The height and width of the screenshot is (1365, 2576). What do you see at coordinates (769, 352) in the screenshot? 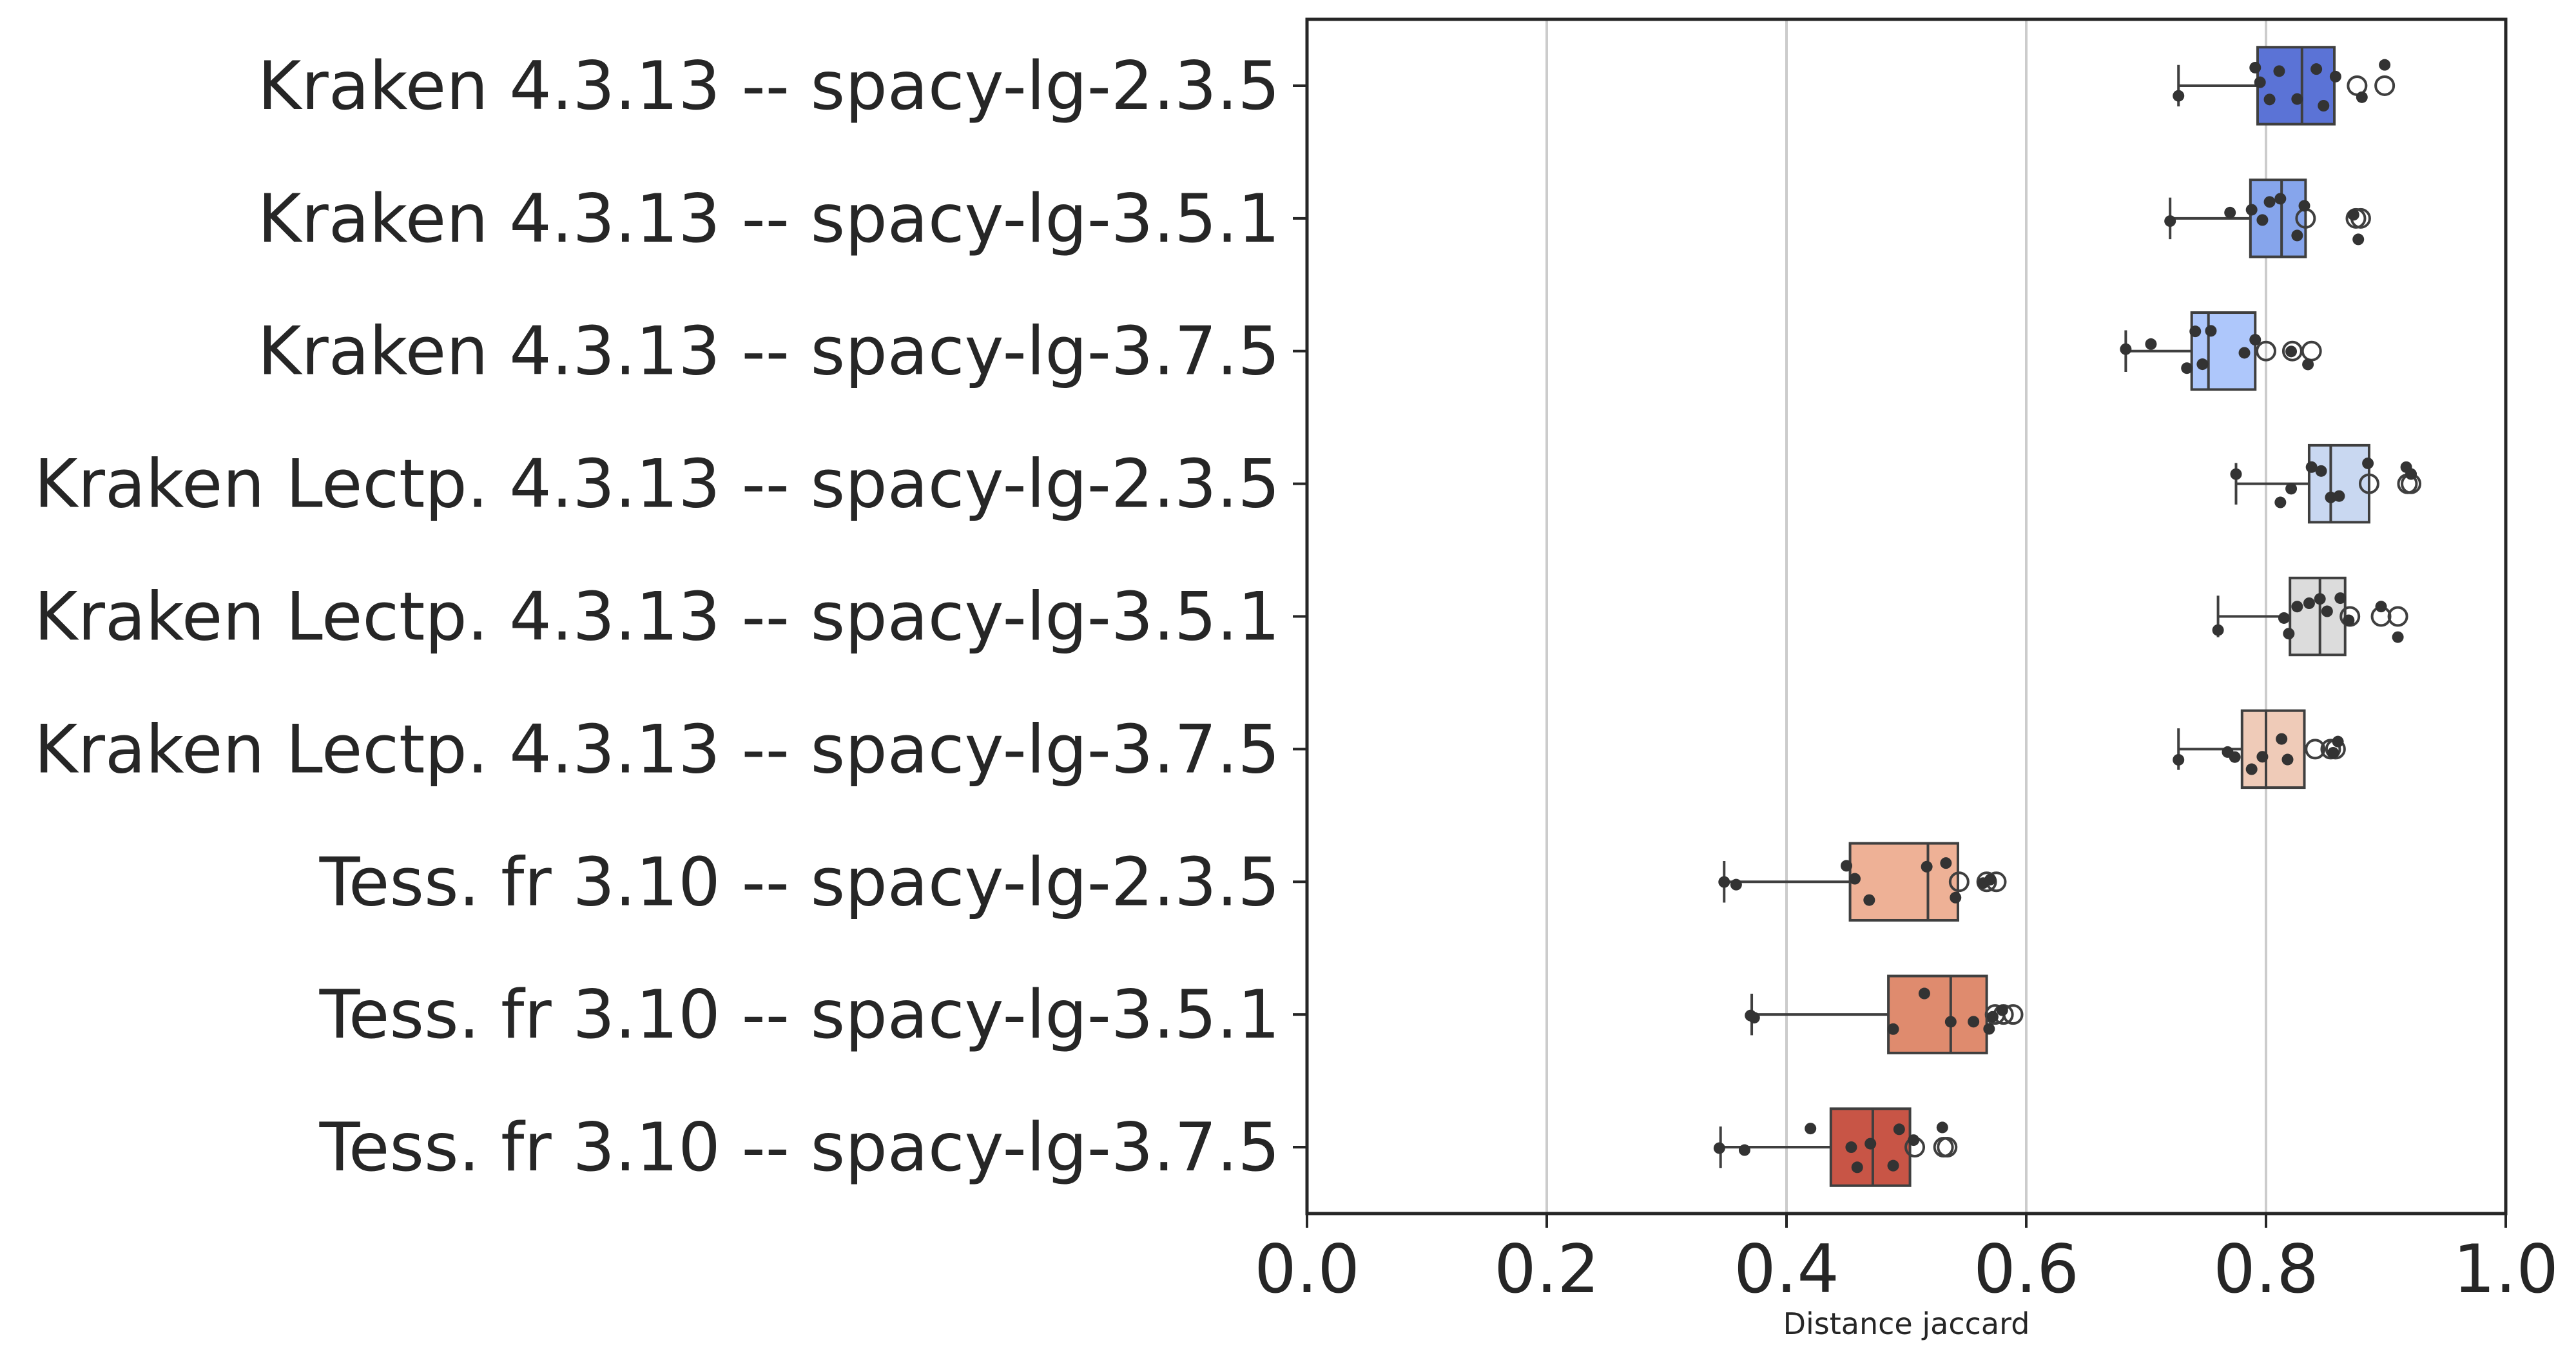
I see `category-label: Kraken 4.3.13 -- spacy-lg-3.7.5` at bounding box center [769, 352].